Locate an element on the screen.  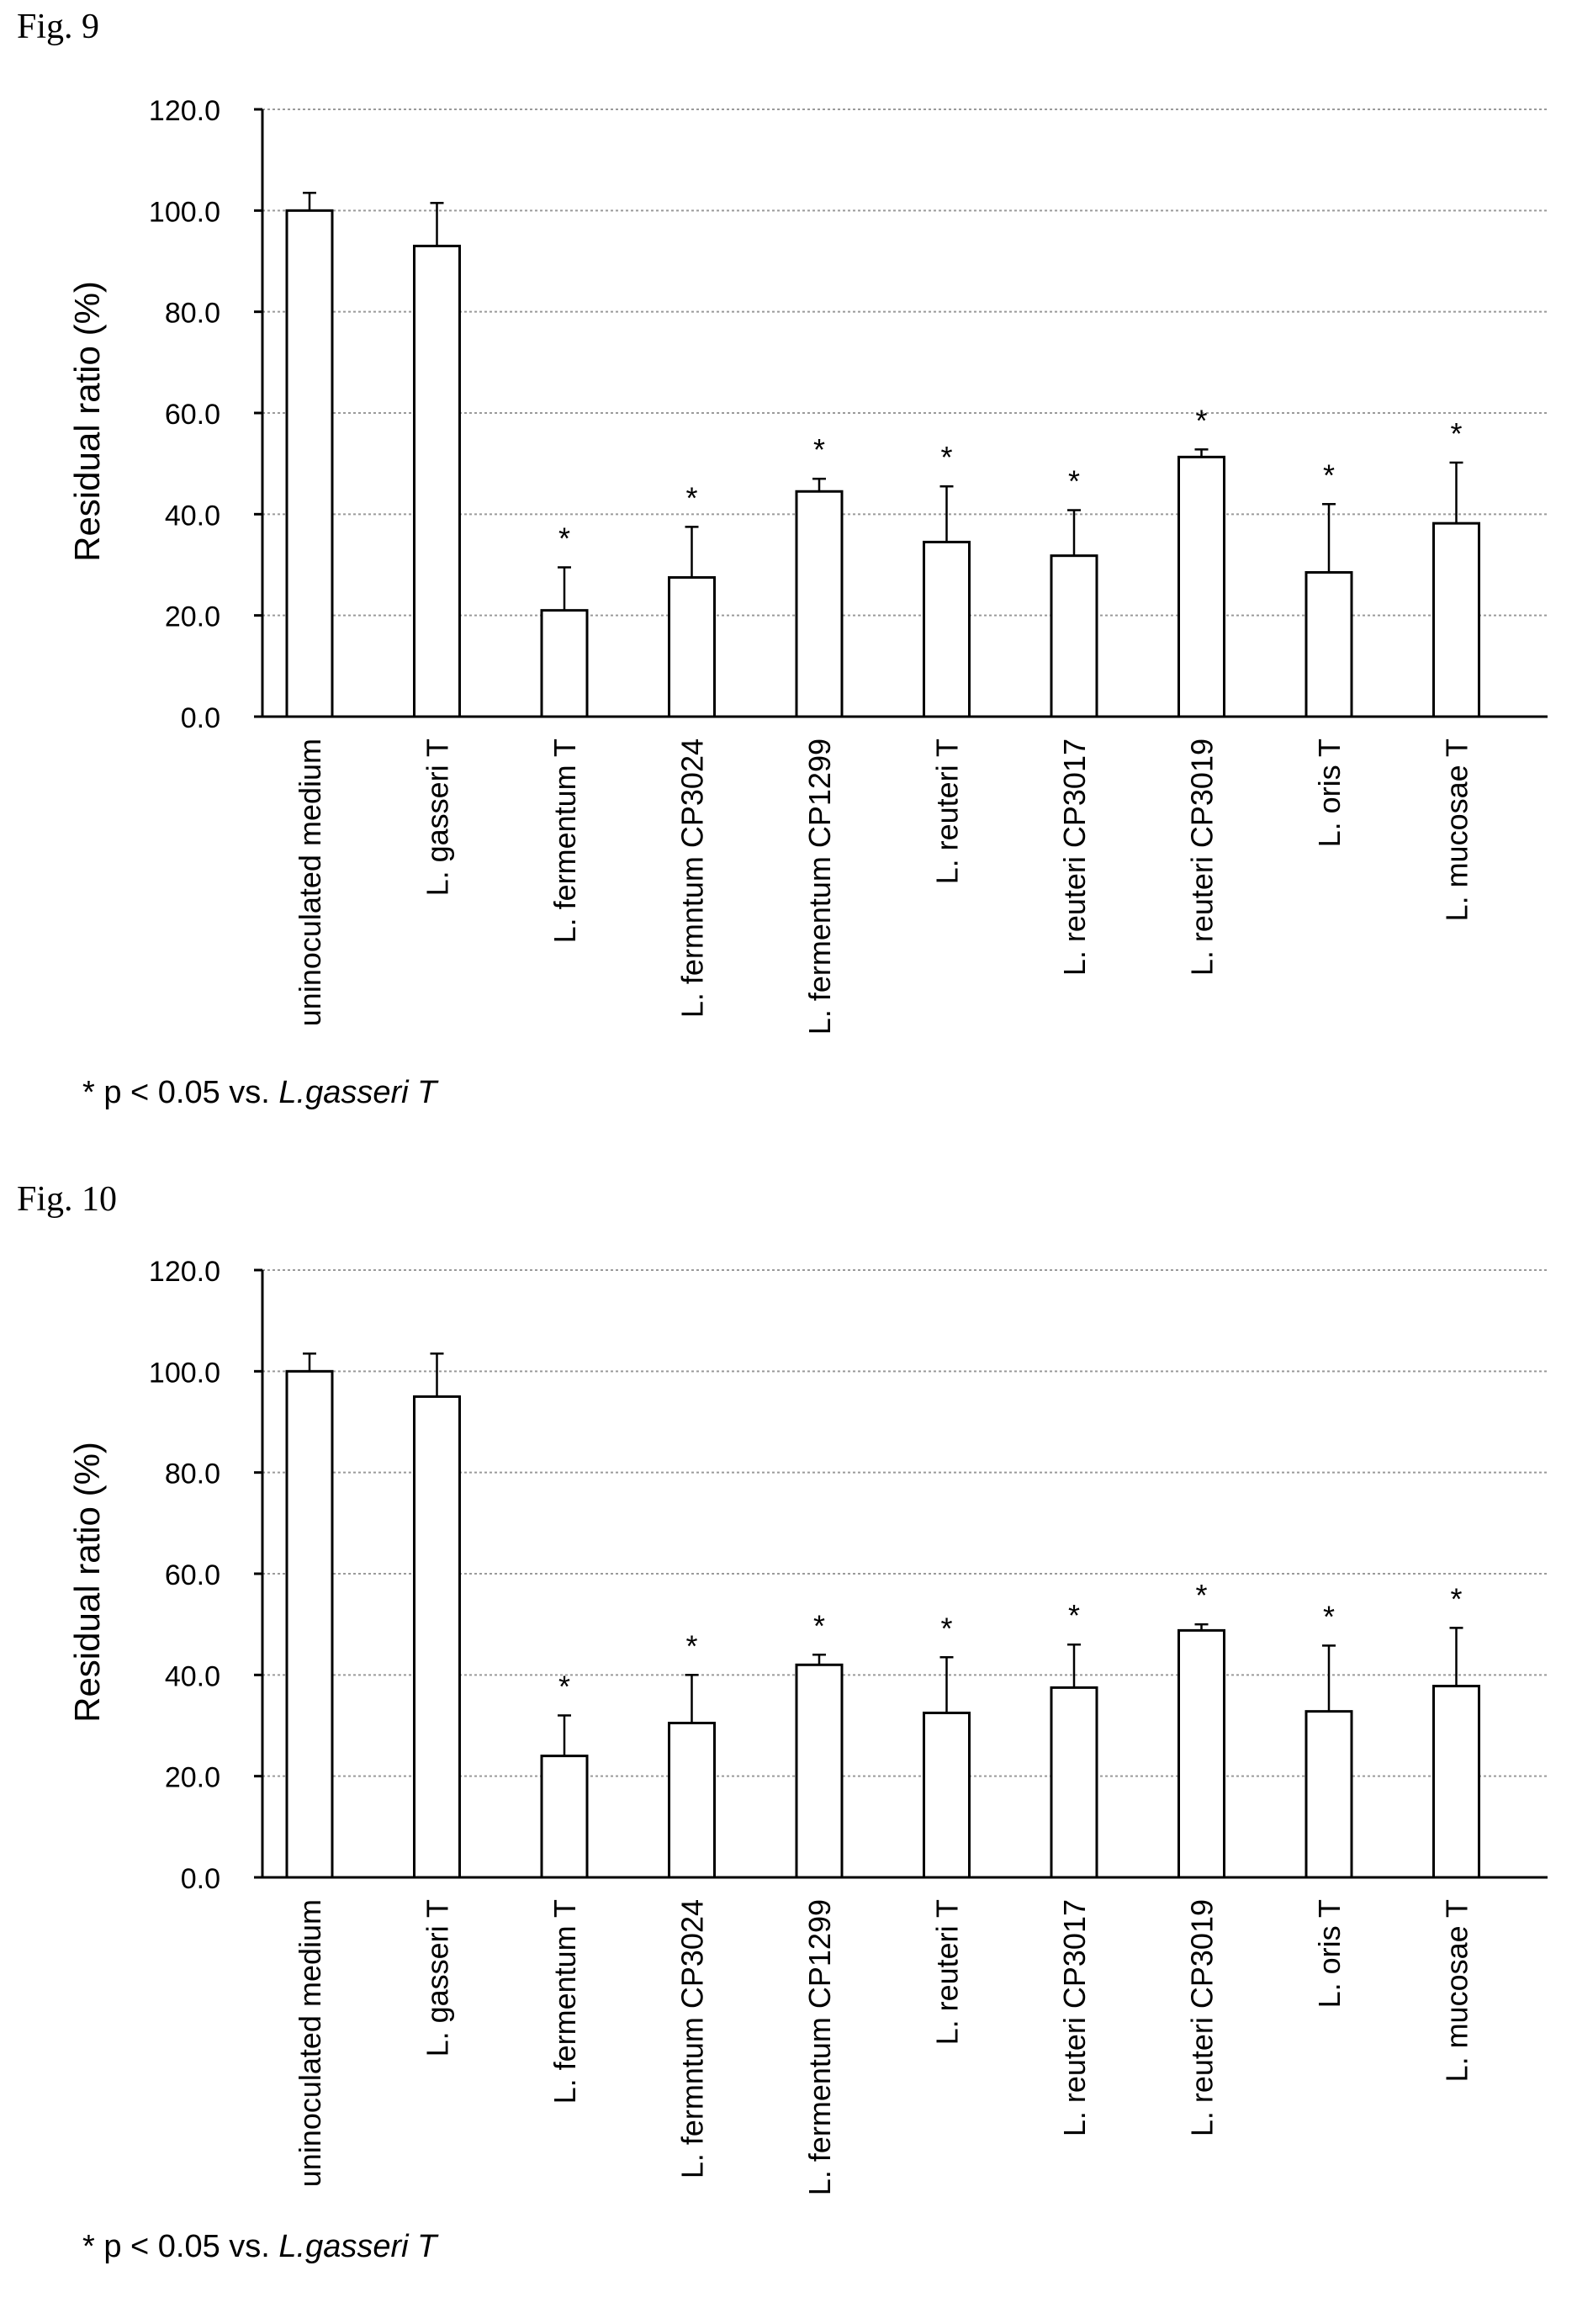
figure-label: Fig. 10 is located at coordinates (67, 1200).